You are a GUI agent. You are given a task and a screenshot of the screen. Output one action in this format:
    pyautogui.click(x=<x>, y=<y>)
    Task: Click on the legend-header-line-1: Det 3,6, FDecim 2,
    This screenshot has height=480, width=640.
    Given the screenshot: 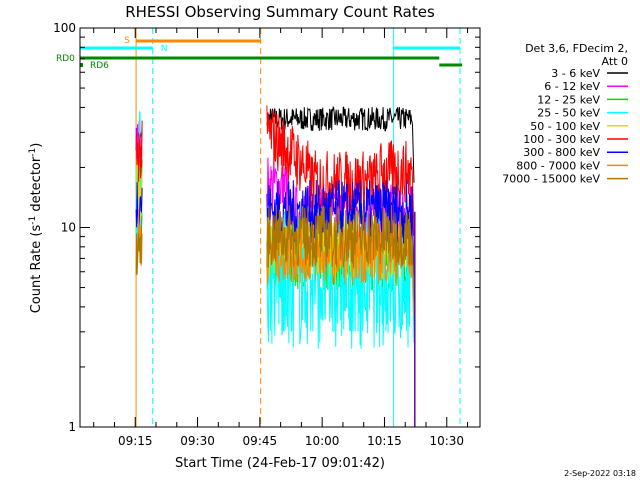 What is the action you would take?
    pyautogui.click(x=576, y=48)
    